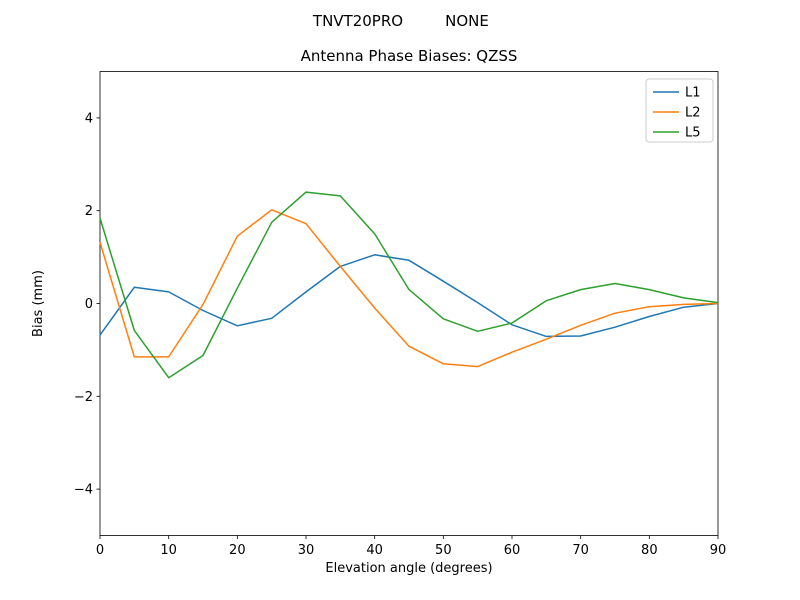 The height and width of the screenshot is (600, 800). I want to click on x-tick-label: 0, so click(100, 550).